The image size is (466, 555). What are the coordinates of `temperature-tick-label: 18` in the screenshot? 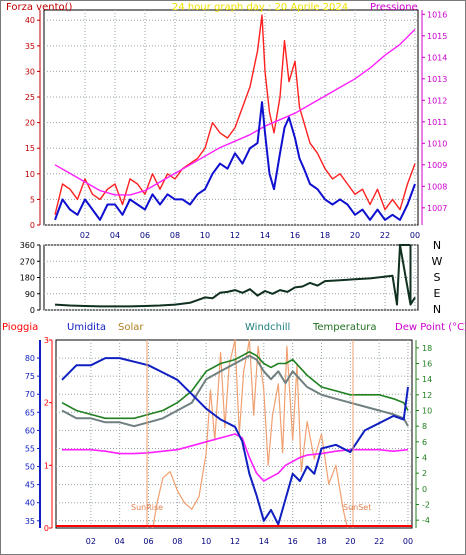 It's located at (427, 348).